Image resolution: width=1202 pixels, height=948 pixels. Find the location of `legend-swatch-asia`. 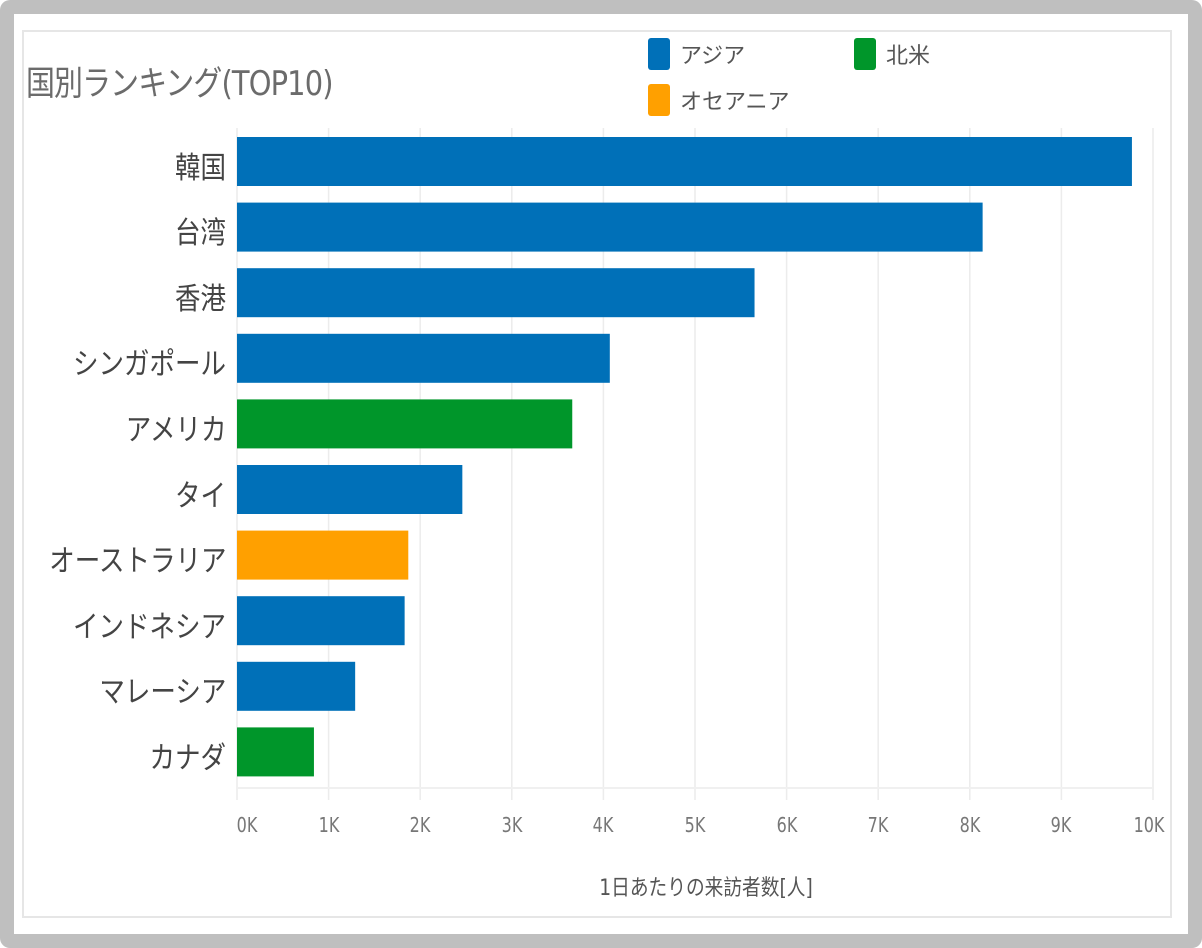

legend-swatch-asia is located at coordinates (659, 54).